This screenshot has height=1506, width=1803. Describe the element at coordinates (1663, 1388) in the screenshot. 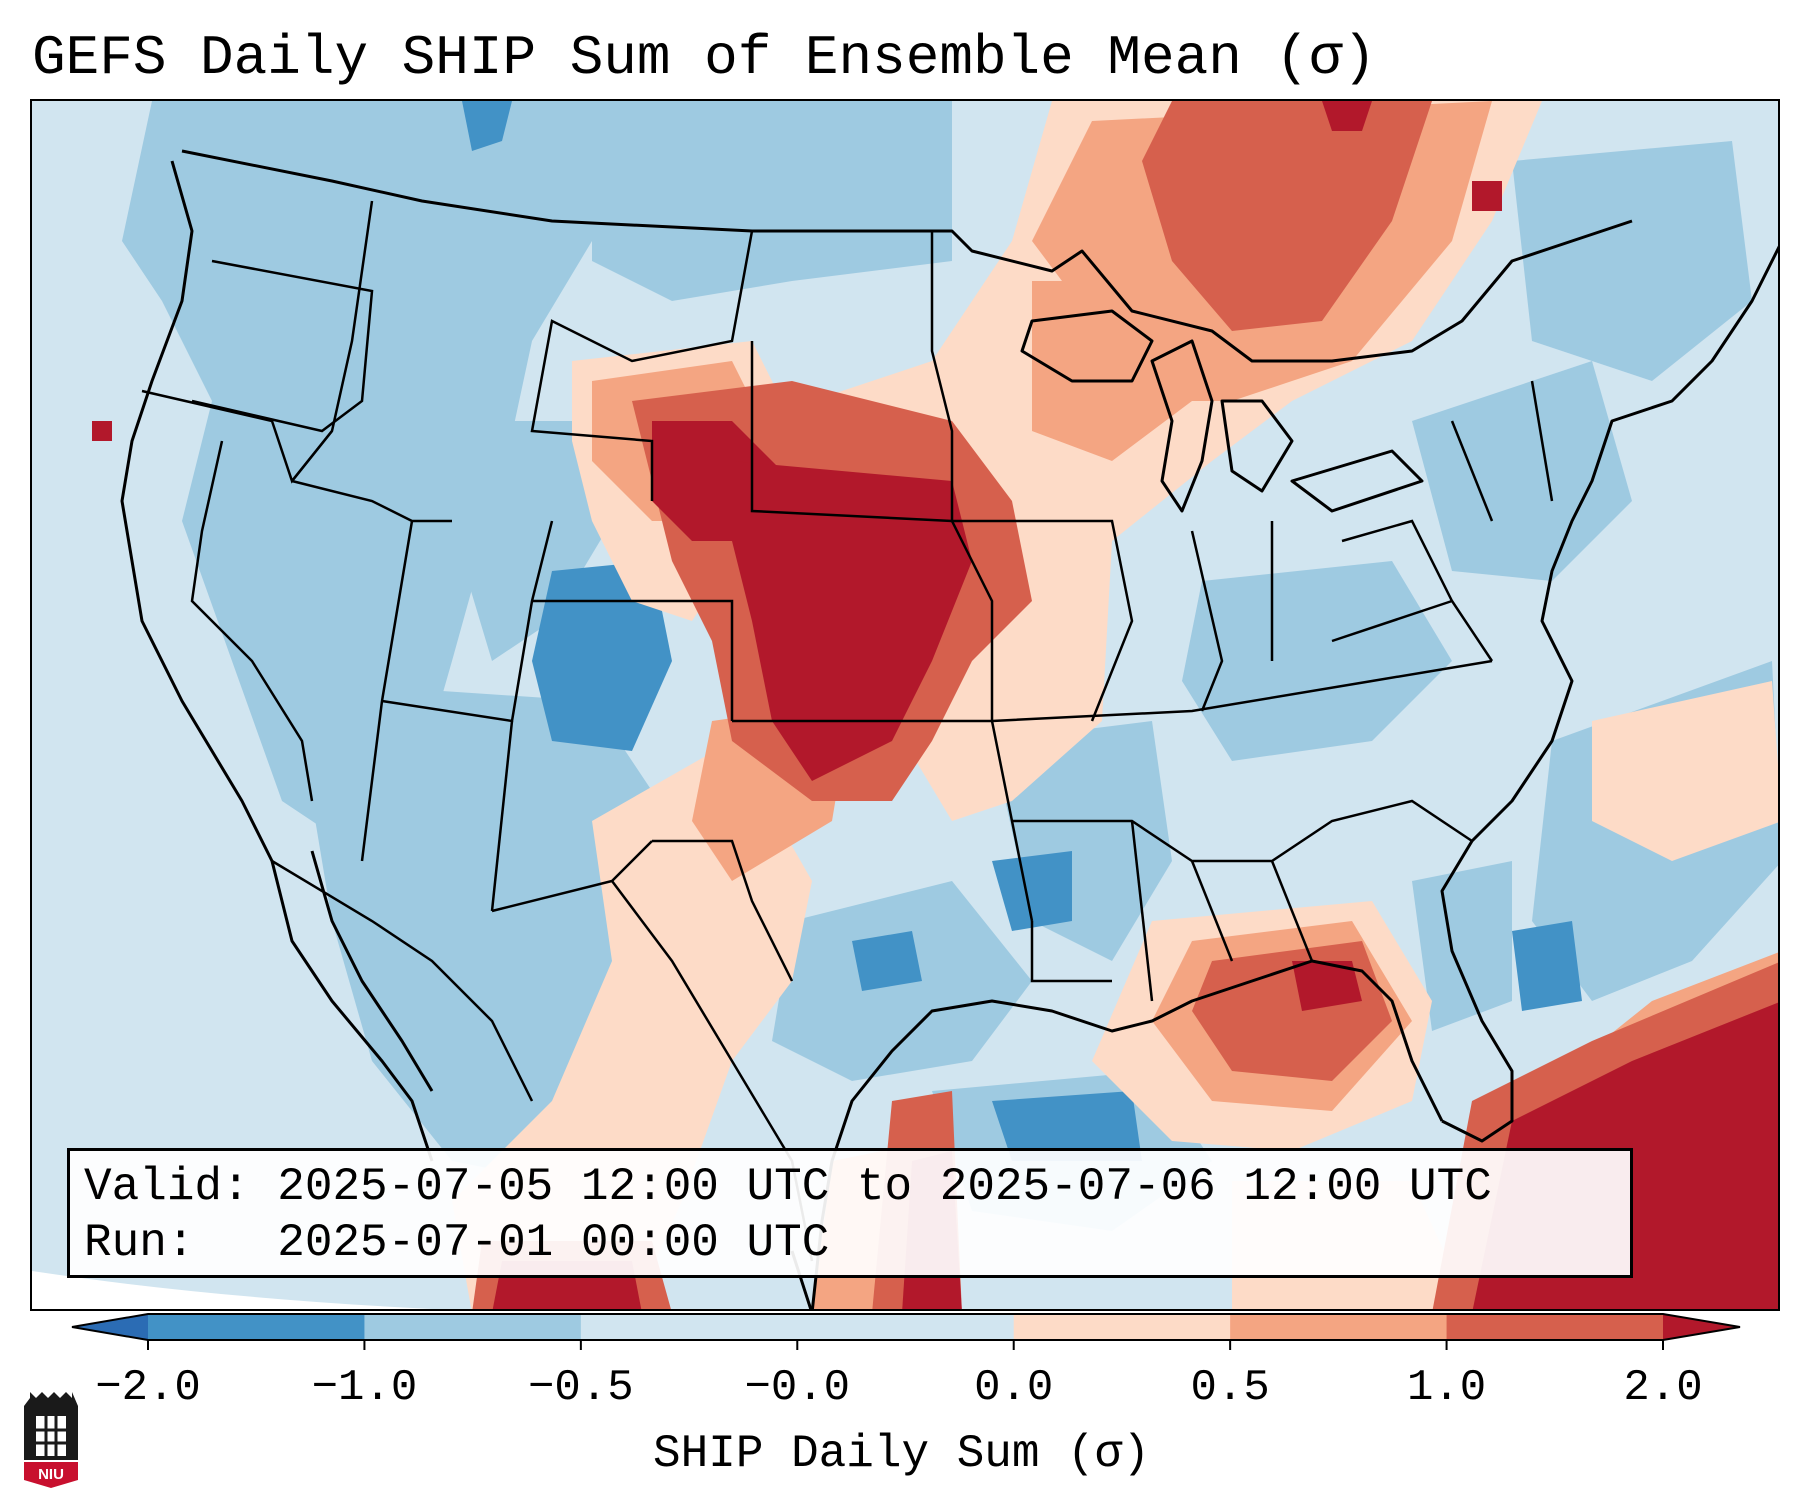

I see `colorbar-tick-label: 2.0` at that location.